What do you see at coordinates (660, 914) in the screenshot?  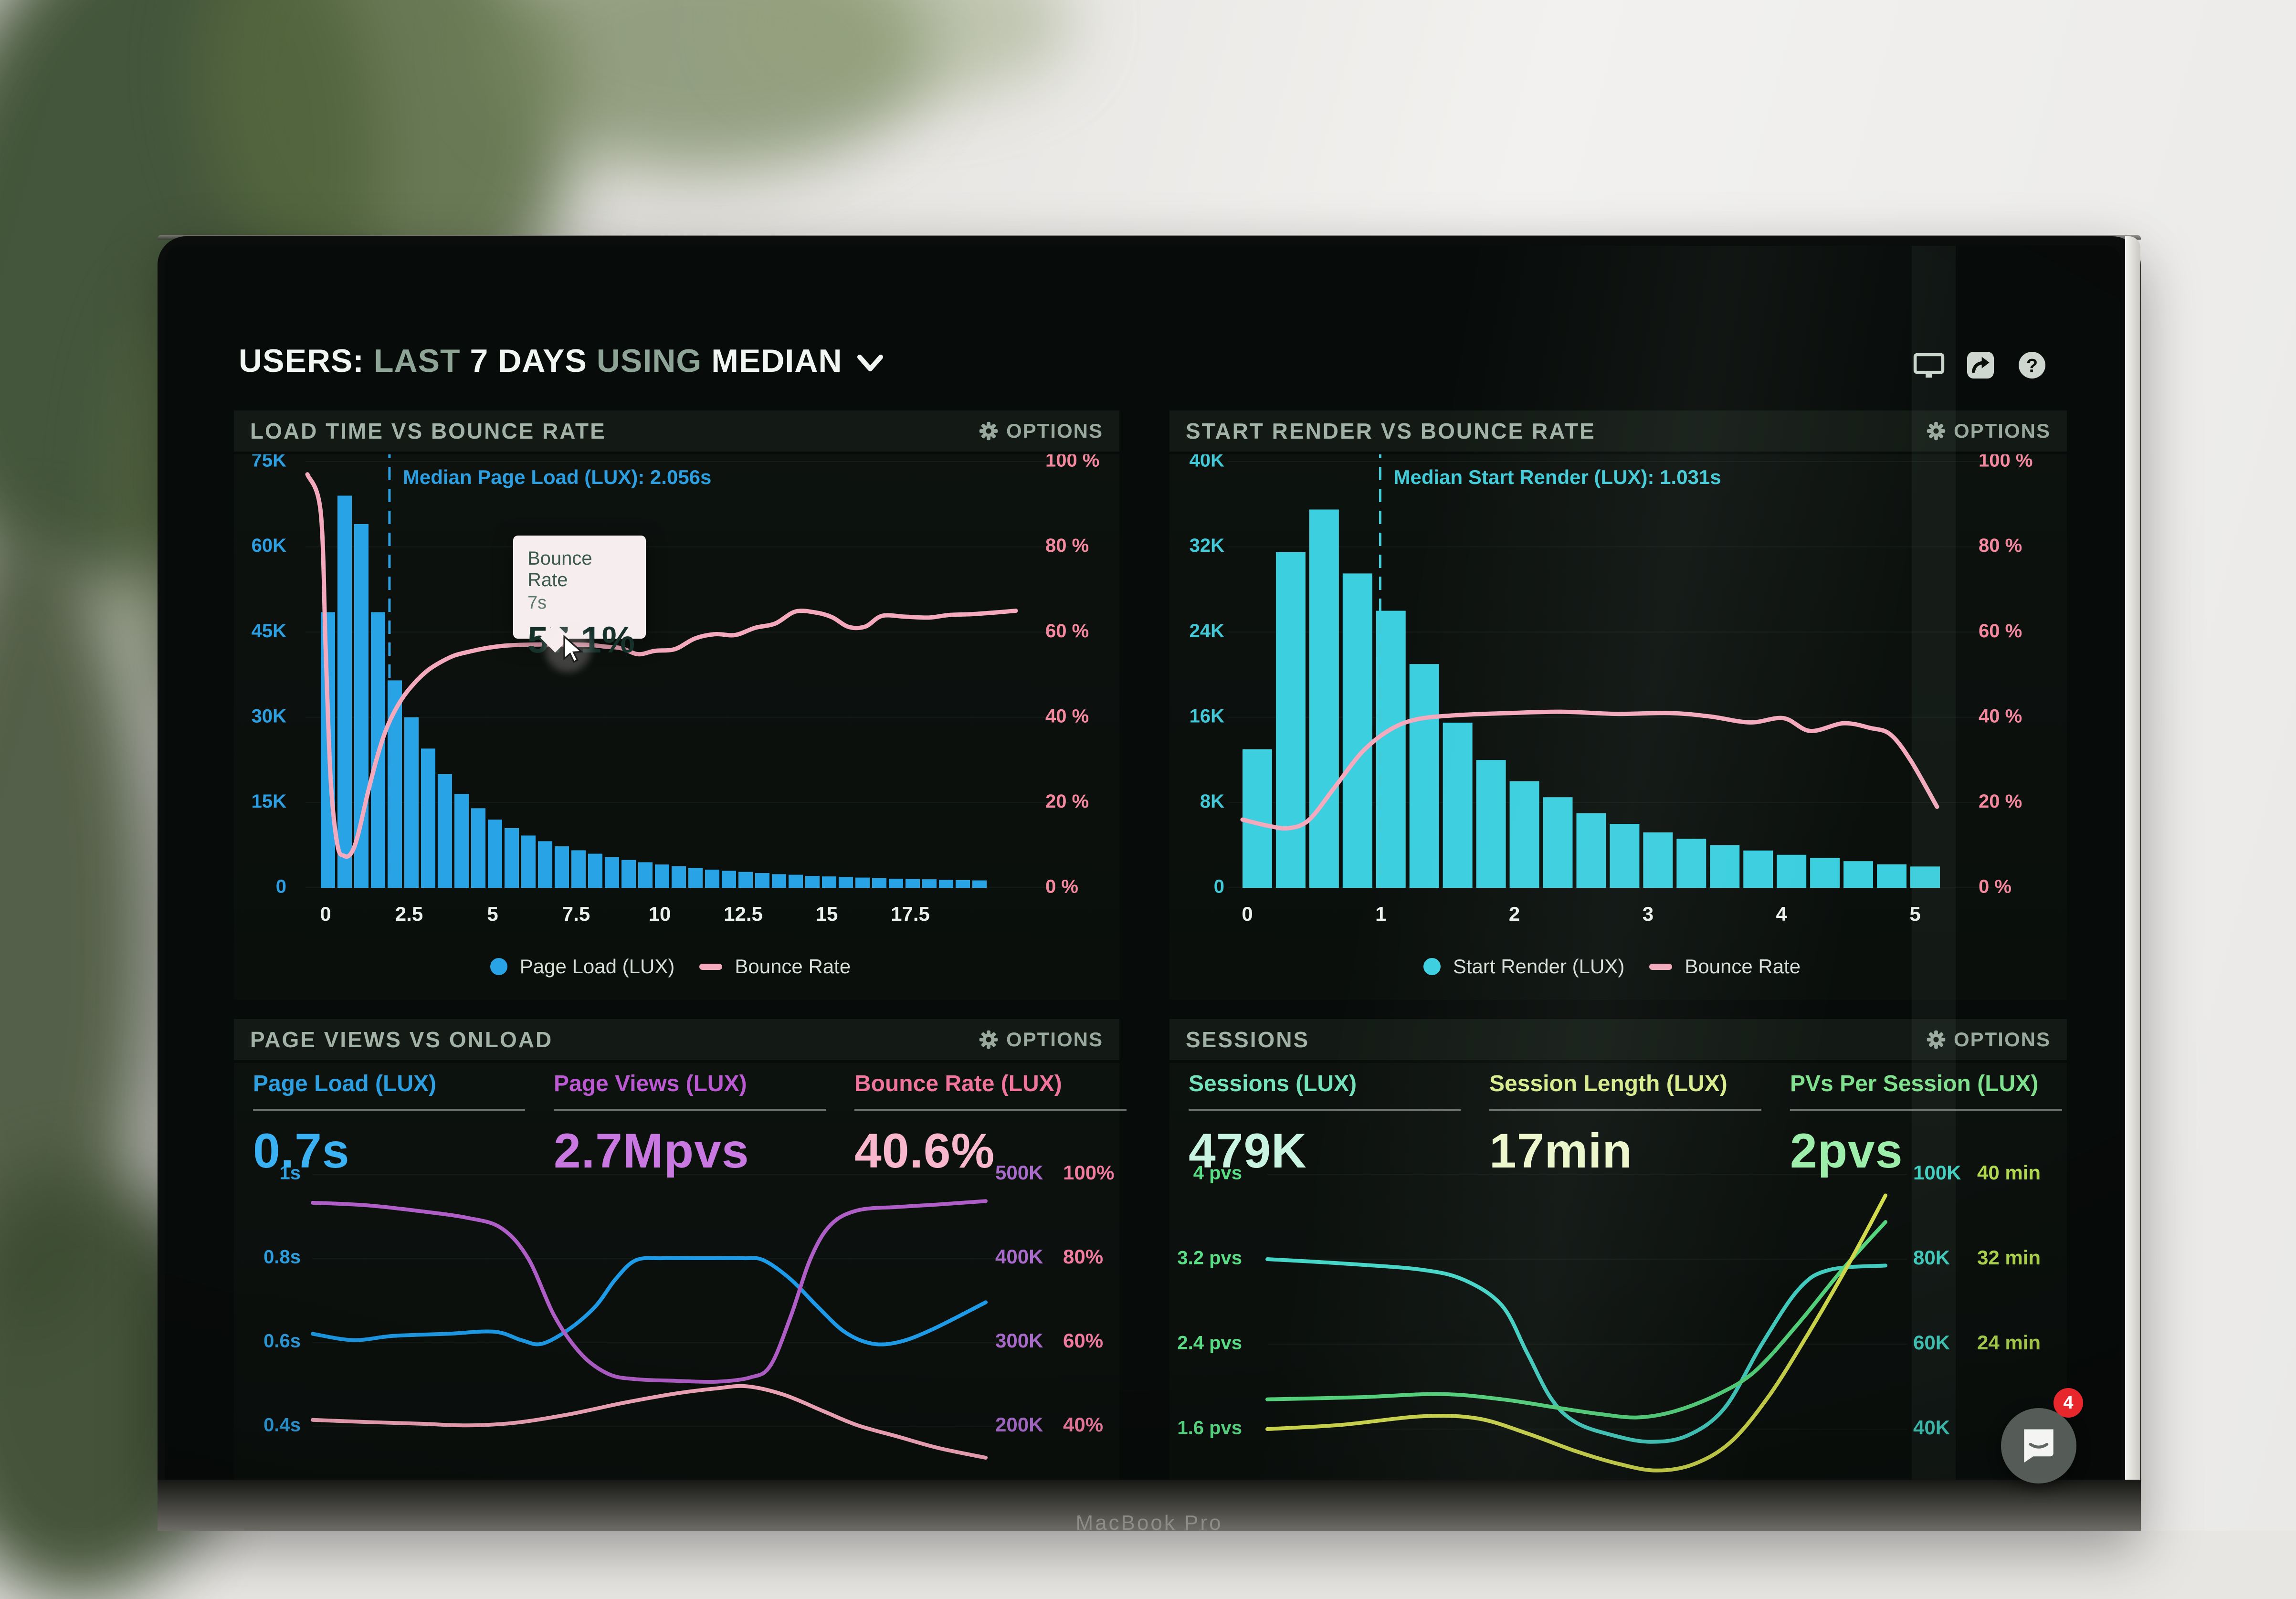 I see `svg-text: 10` at bounding box center [660, 914].